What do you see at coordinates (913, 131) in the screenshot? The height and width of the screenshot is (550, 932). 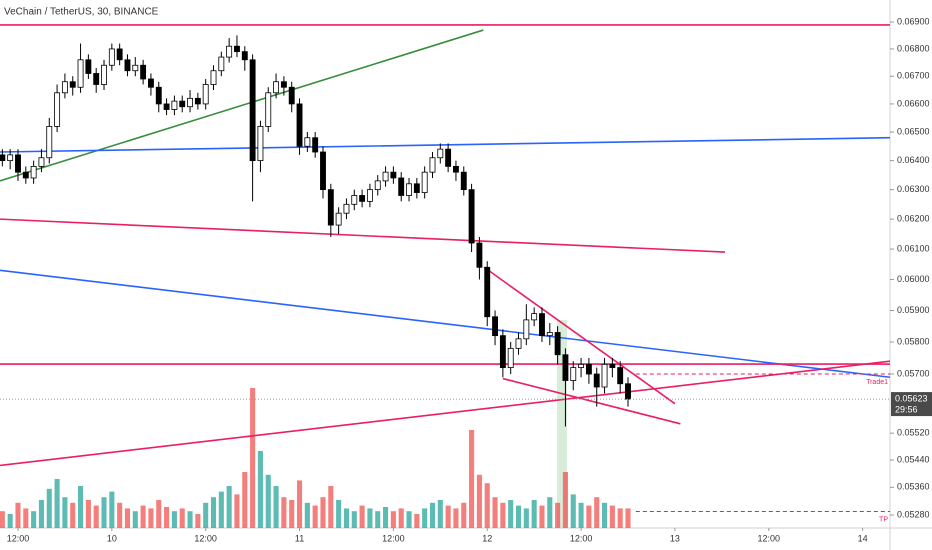 I see `y-tick-label: 0.06500` at bounding box center [913, 131].